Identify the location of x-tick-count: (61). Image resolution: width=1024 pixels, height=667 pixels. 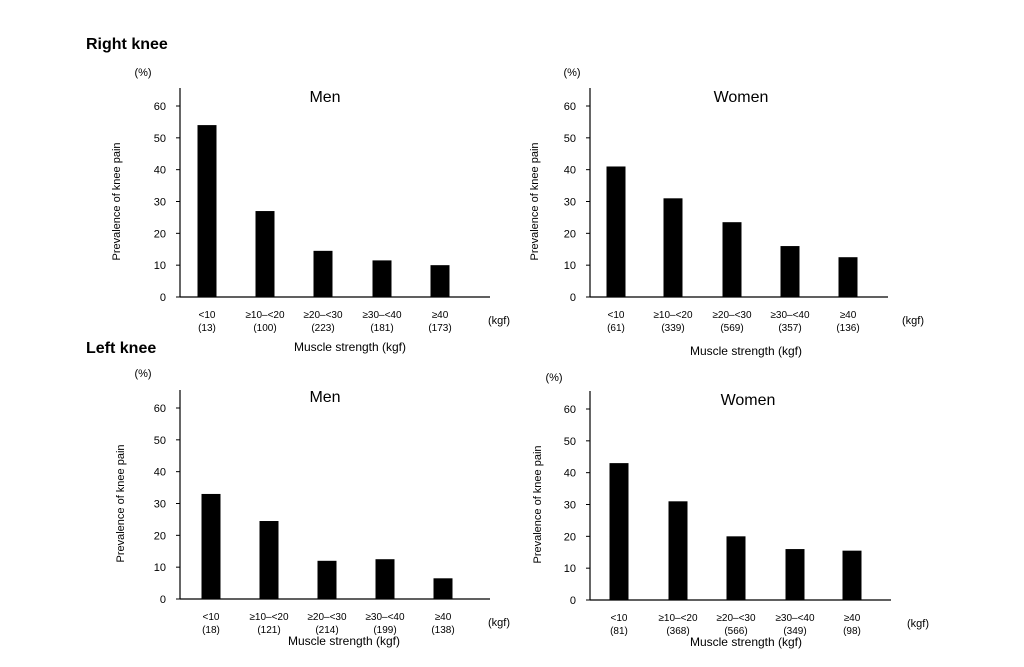
(616, 328).